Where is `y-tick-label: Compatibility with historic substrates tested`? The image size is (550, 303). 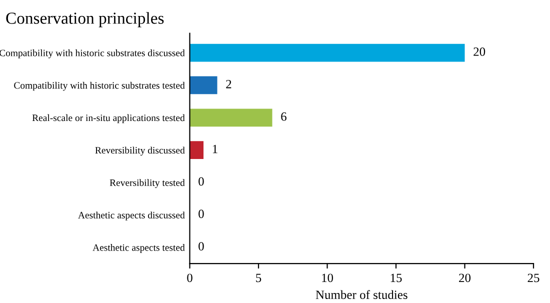
y-tick-label: Compatibility with historic substrates tested is located at coordinates (99, 86).